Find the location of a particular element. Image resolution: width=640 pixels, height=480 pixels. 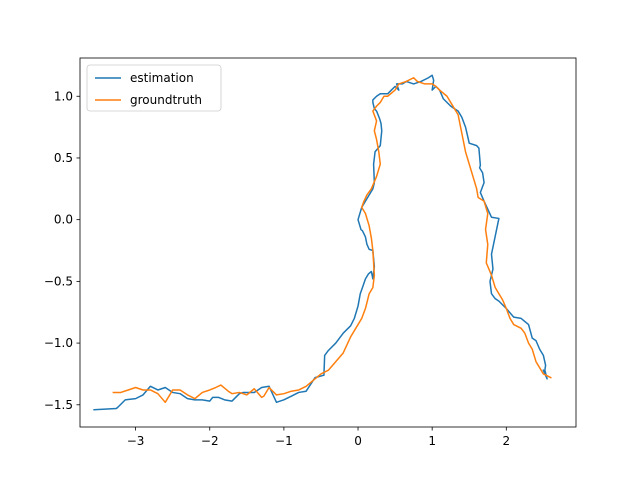

x-tick-label: 2 is located at coordinates (506, 441).